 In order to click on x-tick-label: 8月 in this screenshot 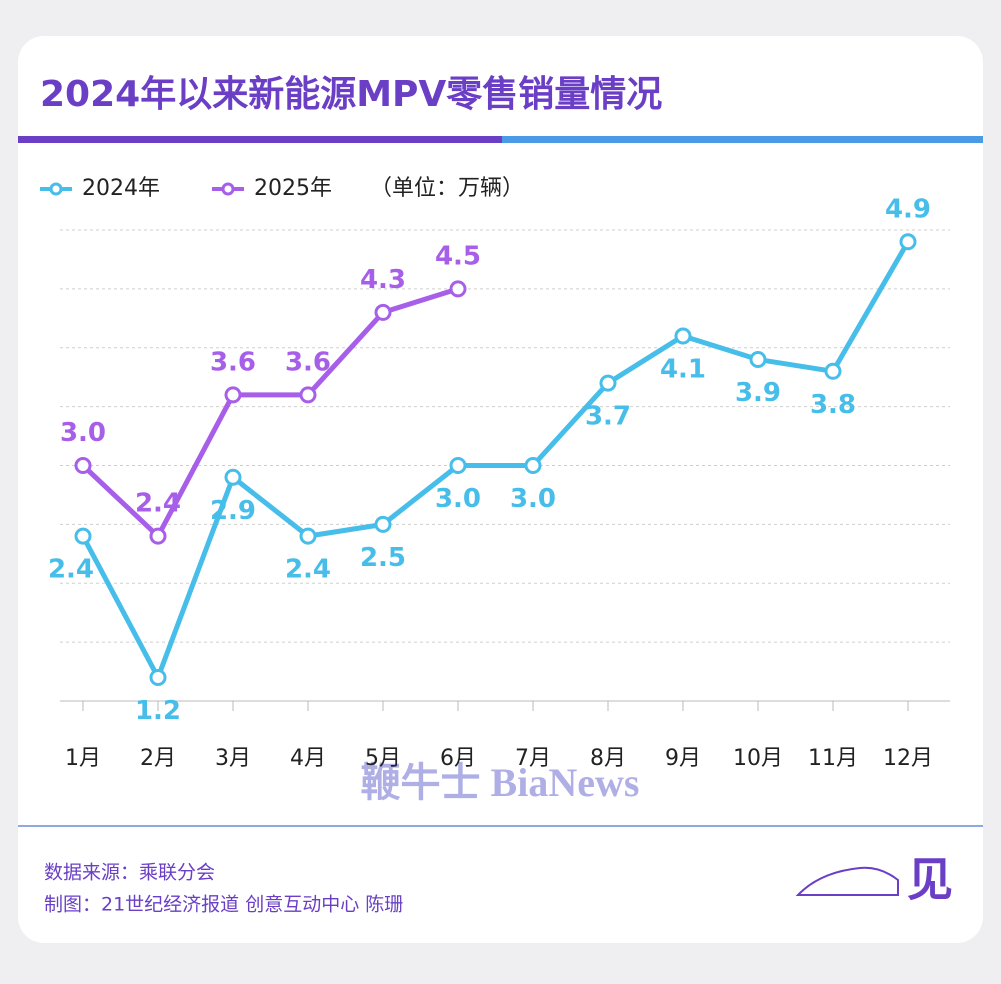, I will do `click(608, 758)`.